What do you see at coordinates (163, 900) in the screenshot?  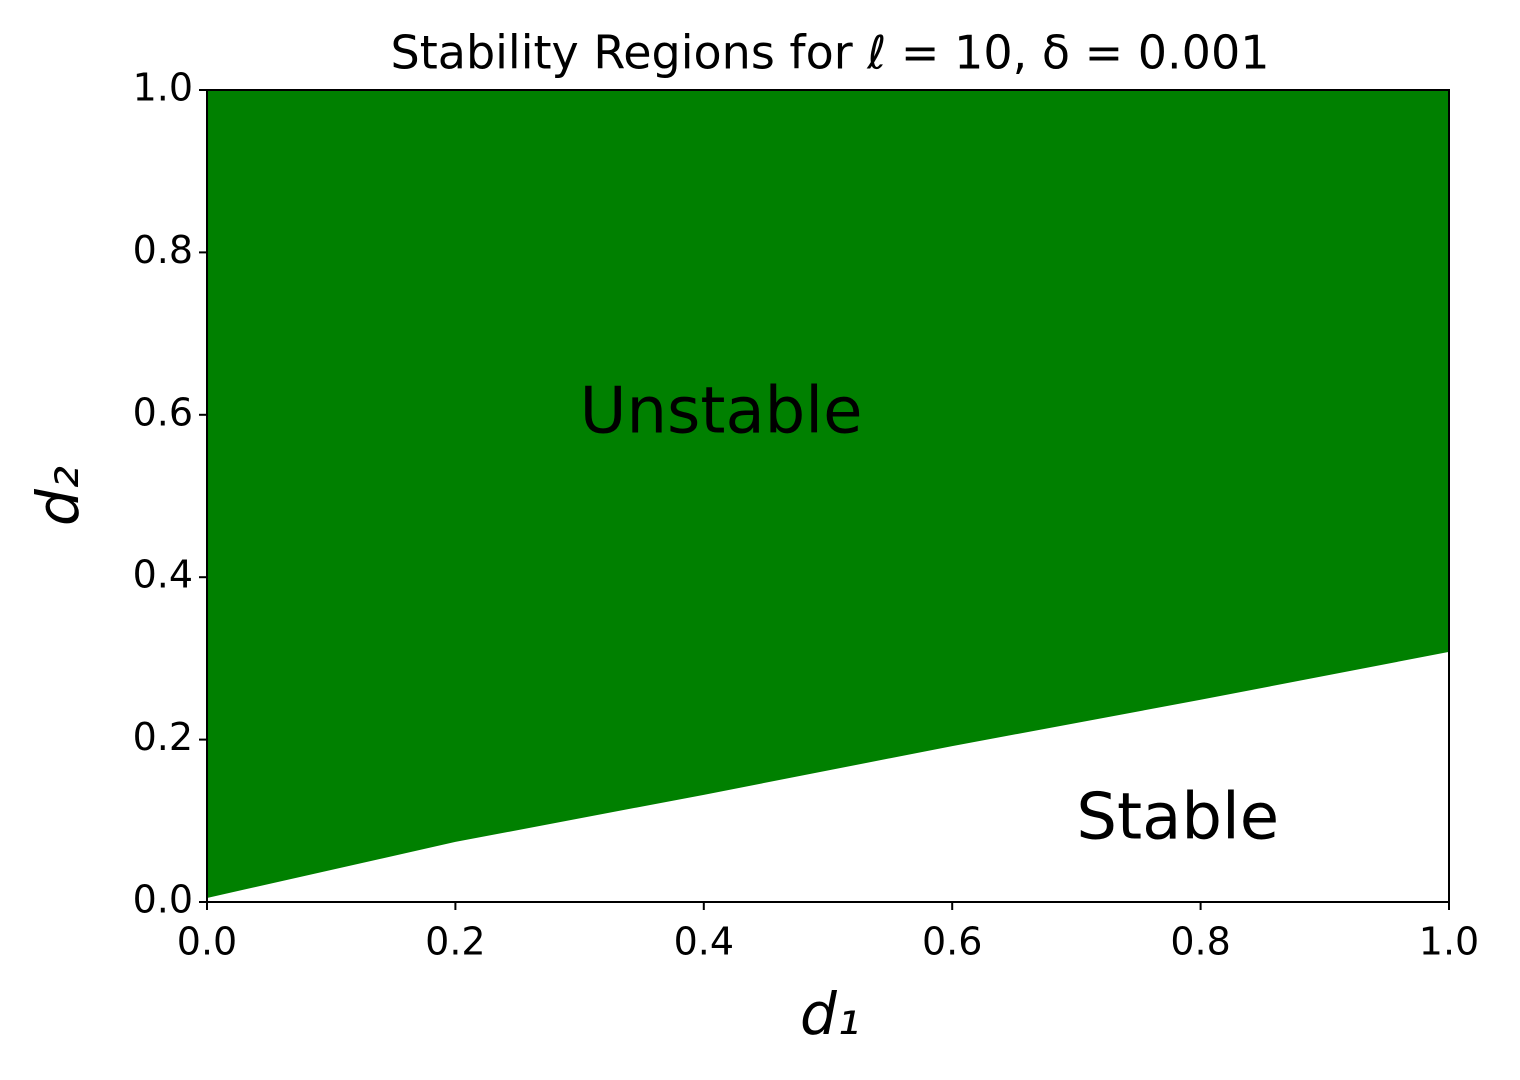 I see `y-tick-label: 0.0` at bounding box center [163, 900].